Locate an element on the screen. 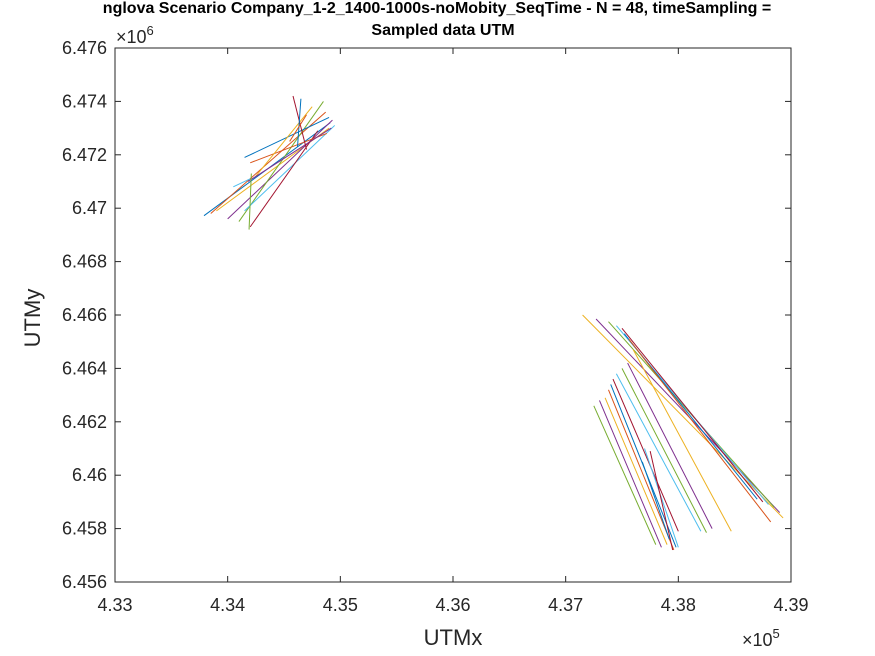 Image resolution: width=875 pixels, height=656 pixels. y-tick-label: 6.464 is located at coordinates (84, 368).